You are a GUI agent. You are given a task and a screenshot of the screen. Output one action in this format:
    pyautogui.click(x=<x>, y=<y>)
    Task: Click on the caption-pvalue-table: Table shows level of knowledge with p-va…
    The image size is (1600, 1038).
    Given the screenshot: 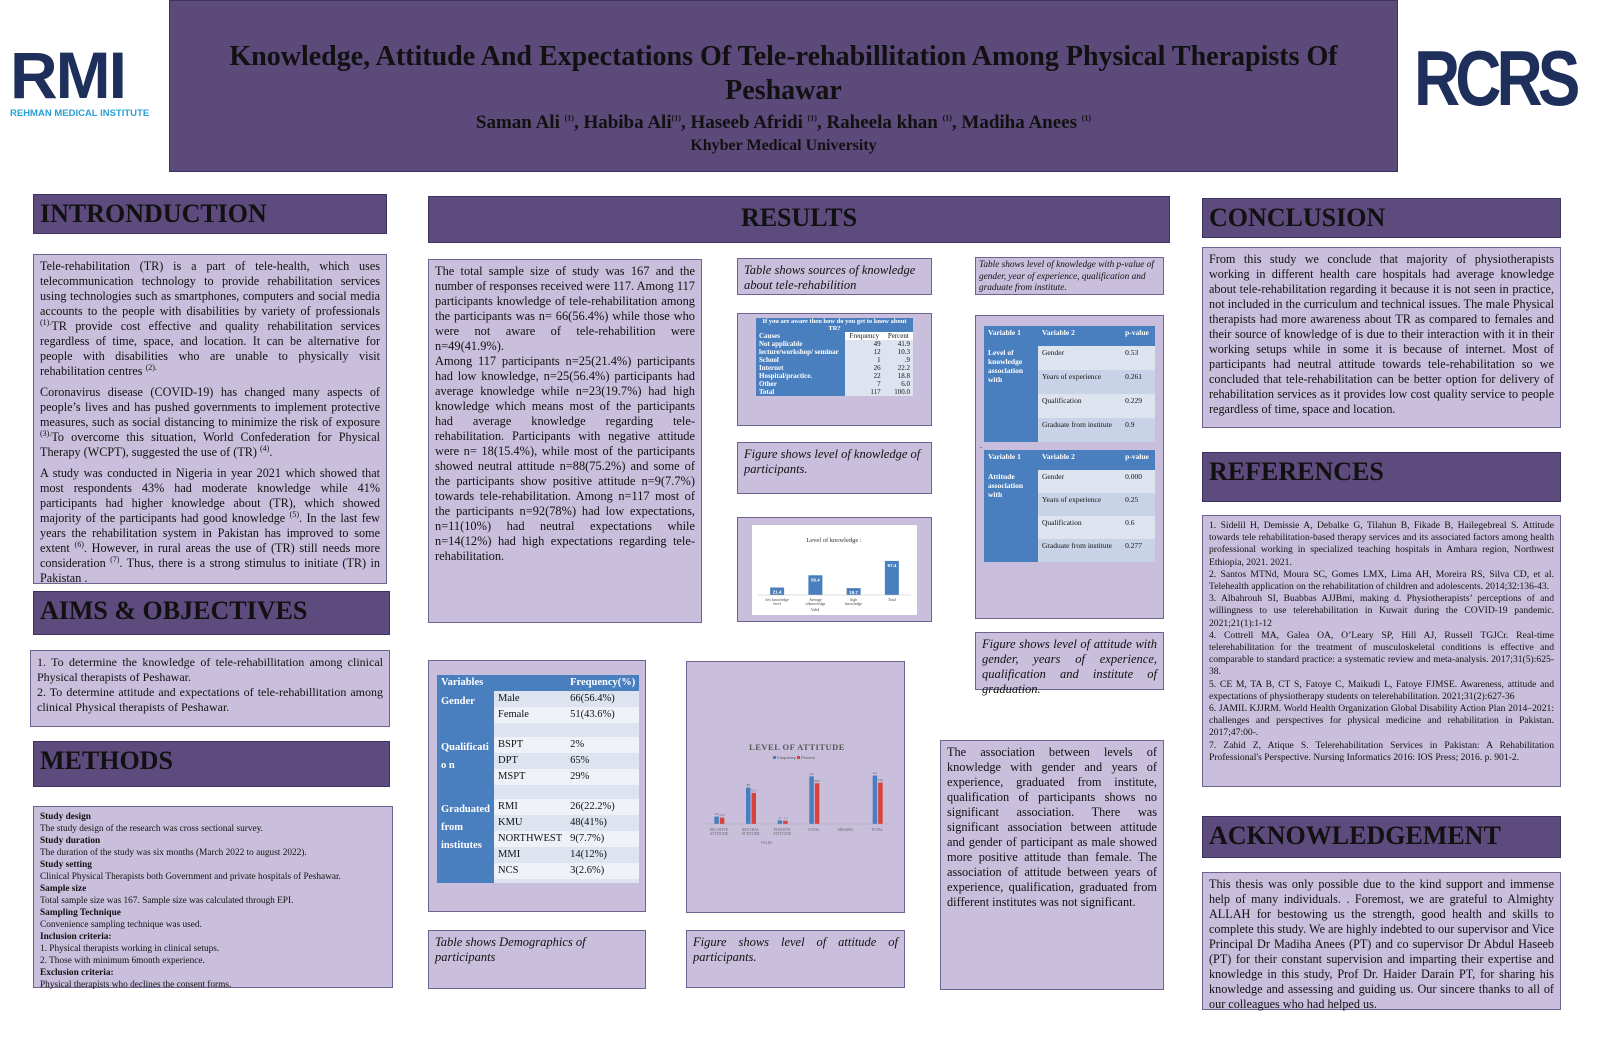 What is the action you would take?
    pyautogui.click(x=1069, y=276)
    